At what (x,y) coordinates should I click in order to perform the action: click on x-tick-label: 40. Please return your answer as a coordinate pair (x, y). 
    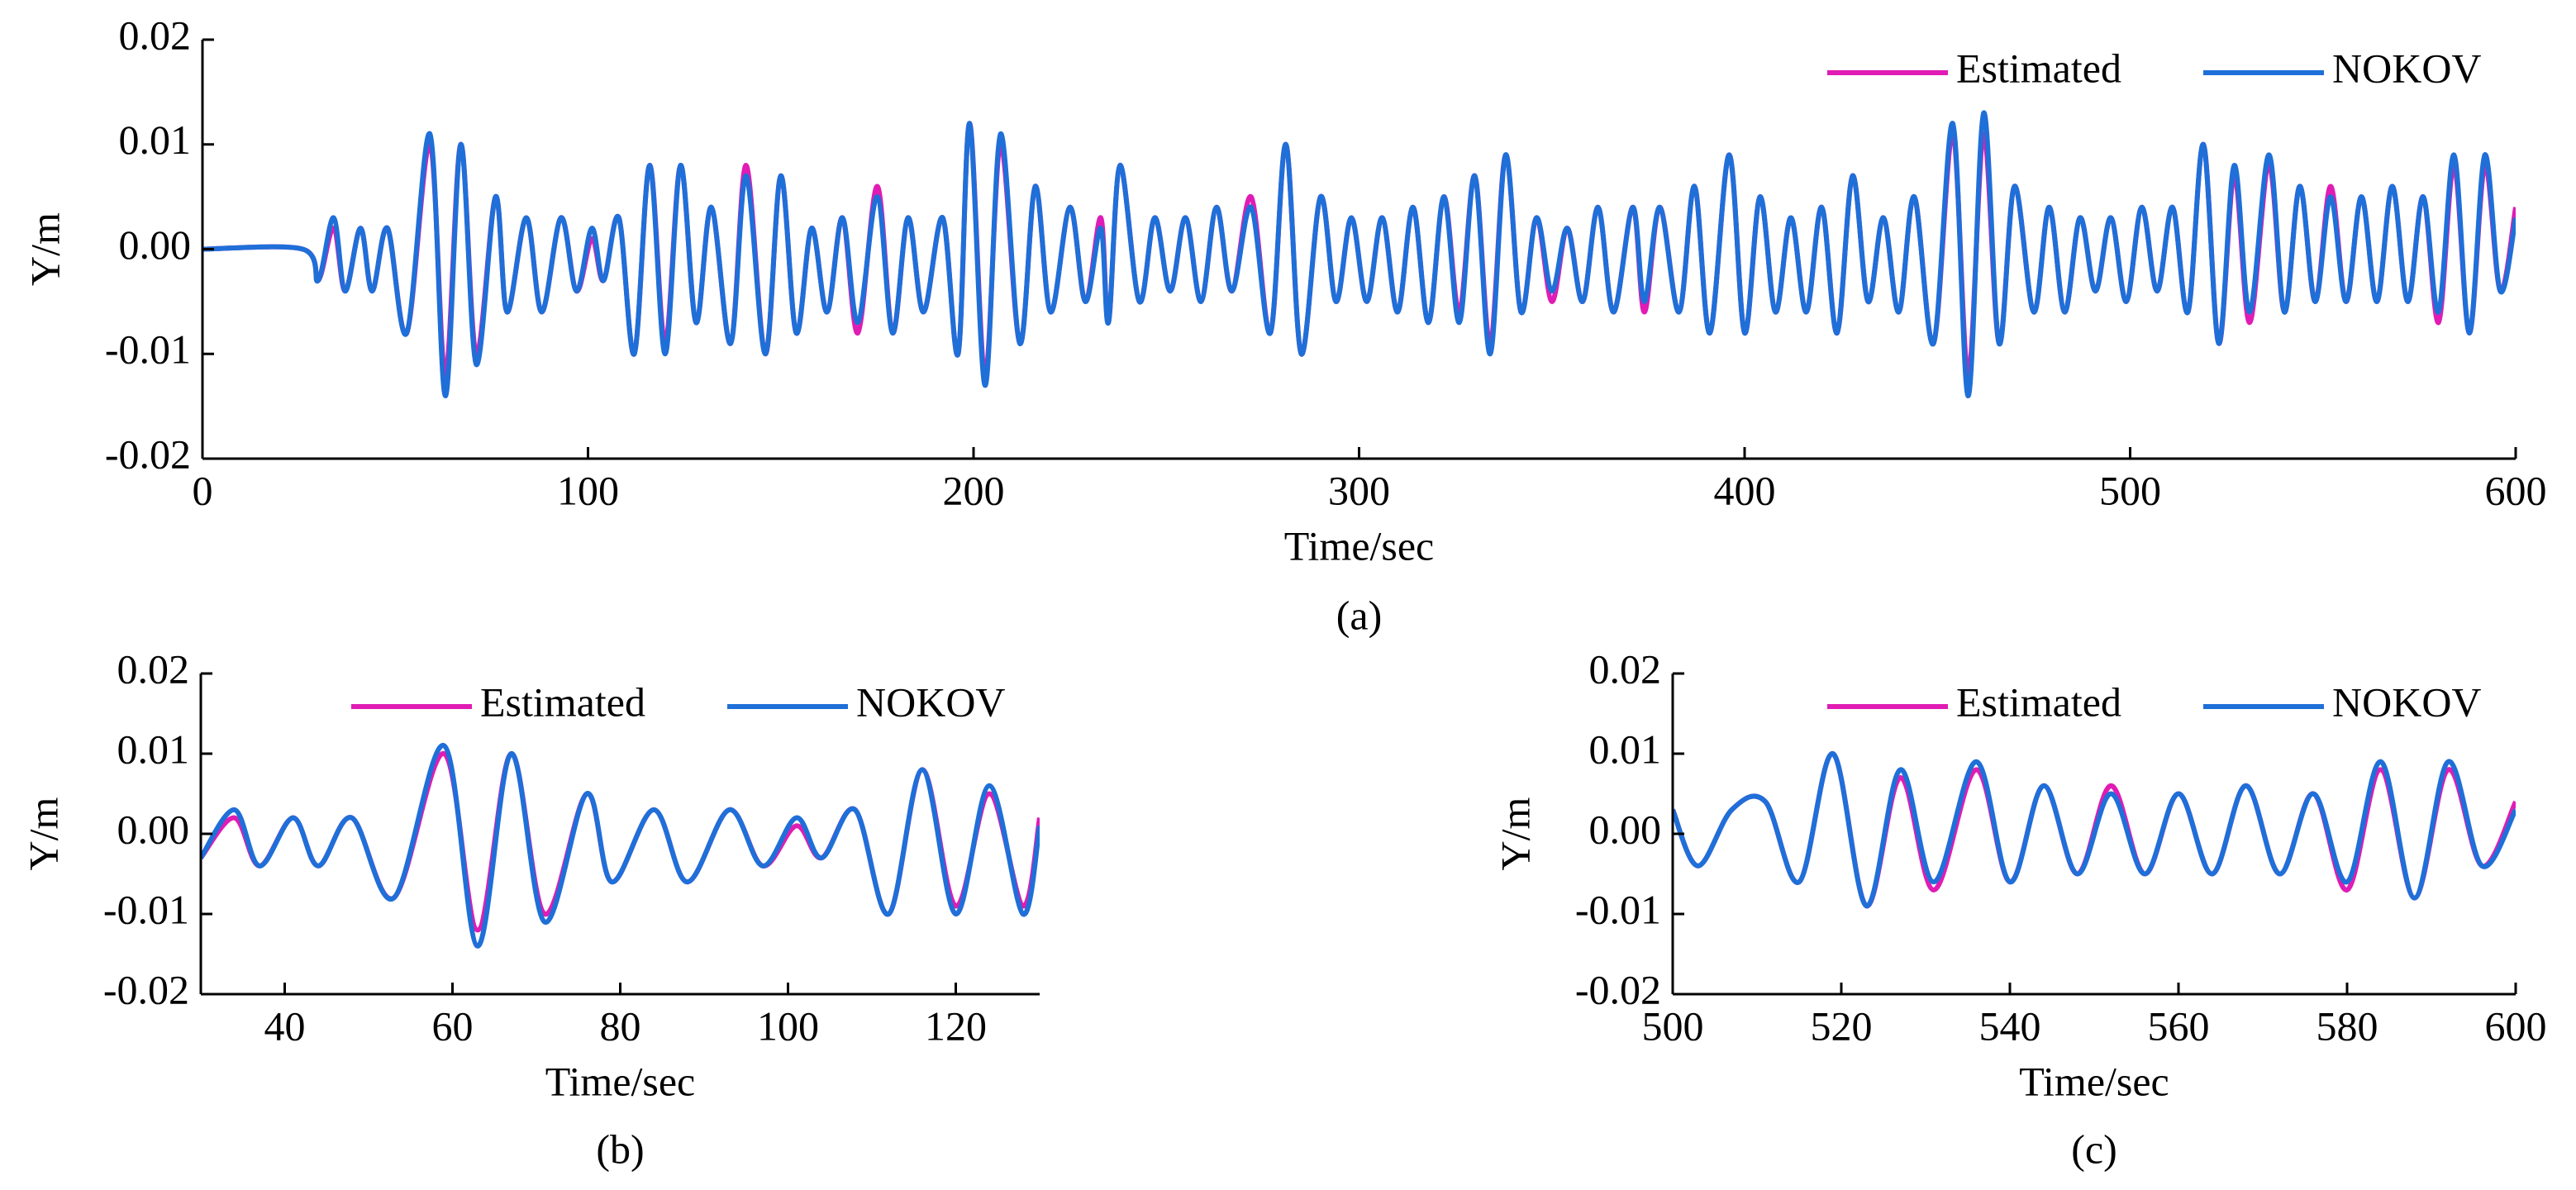
    Looking at the image, I should click on (285, 1025).